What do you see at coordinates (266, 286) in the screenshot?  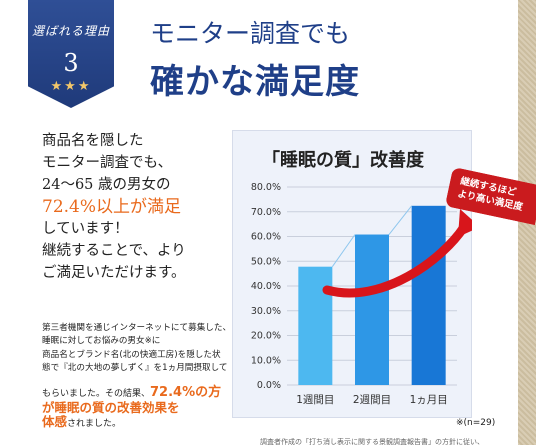 I see `y-tick-label: 40.0%` at bounding box center [266, 286].